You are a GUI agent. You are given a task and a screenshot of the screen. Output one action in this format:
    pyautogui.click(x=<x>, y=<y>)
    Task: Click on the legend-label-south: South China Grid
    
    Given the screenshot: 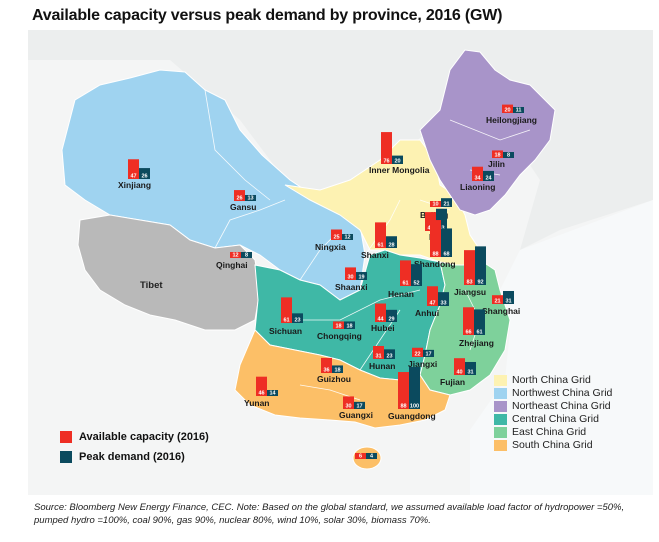 What is the action you would take?
    pyautogui.click(x=552, y=445)
    